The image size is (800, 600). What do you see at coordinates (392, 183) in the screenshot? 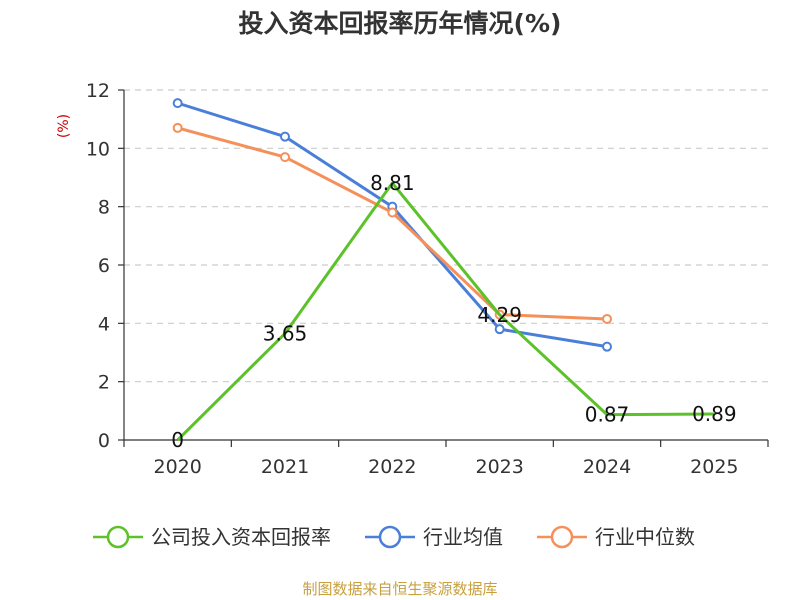
I see `data-label-2022: 8.81` at bounding box center [392, 183].